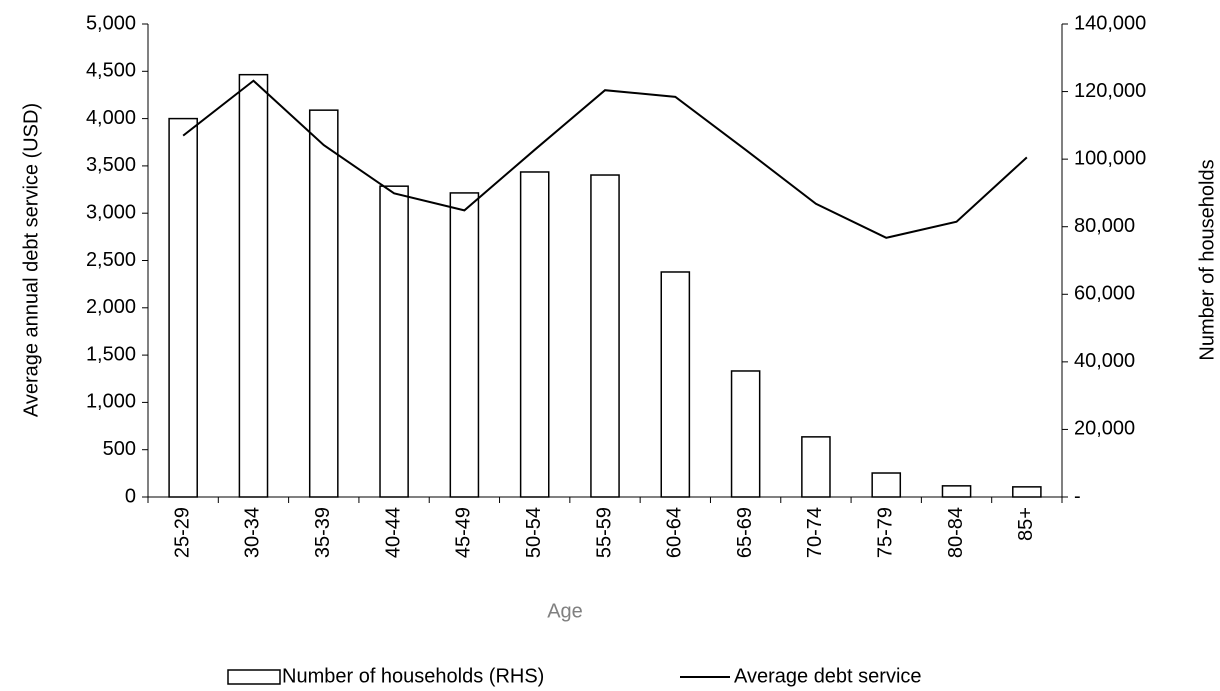  What do you see at coordinates (413, 676) in the screenshot?
I see `legend-label: Number of households (RHS)` at bounding box center [413, 676].